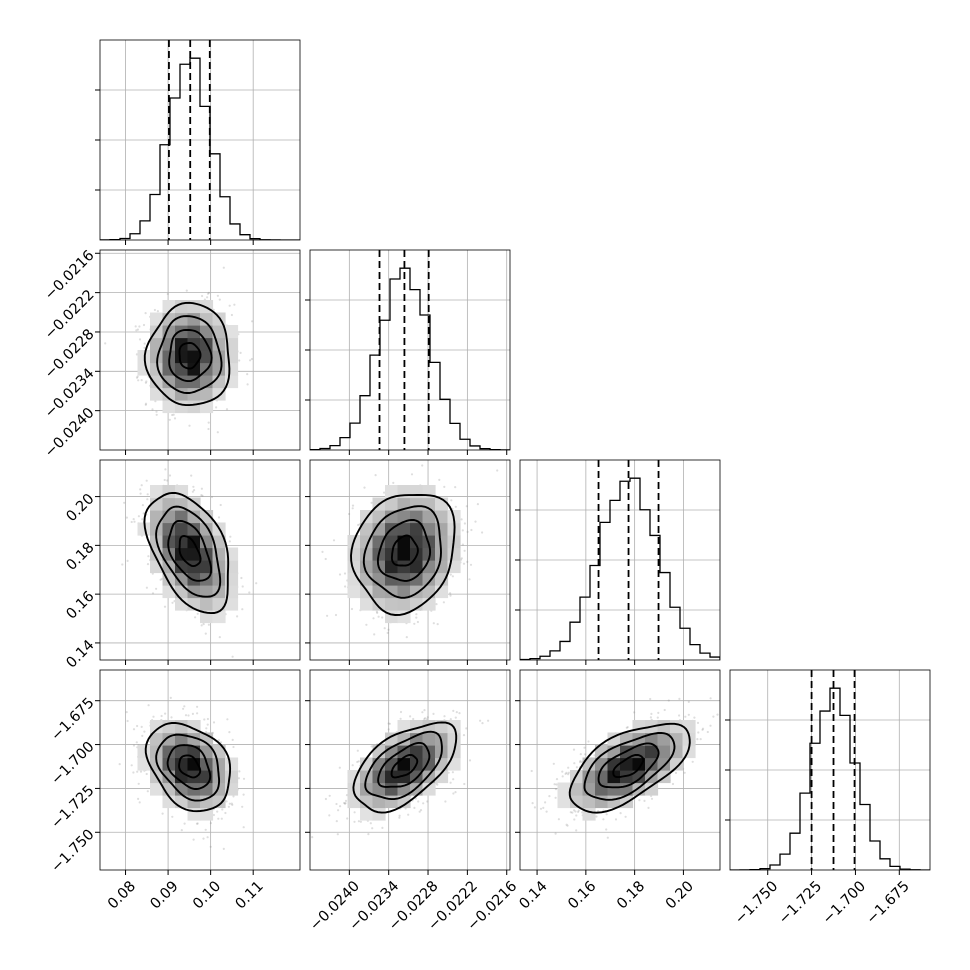 Image resolution: width=970 pixels, height=970 pixels. What do you see at coordinates (81, 605) in the screenshot?
I see `y-tick-label: 0.16` at bounding box center [81, 605].